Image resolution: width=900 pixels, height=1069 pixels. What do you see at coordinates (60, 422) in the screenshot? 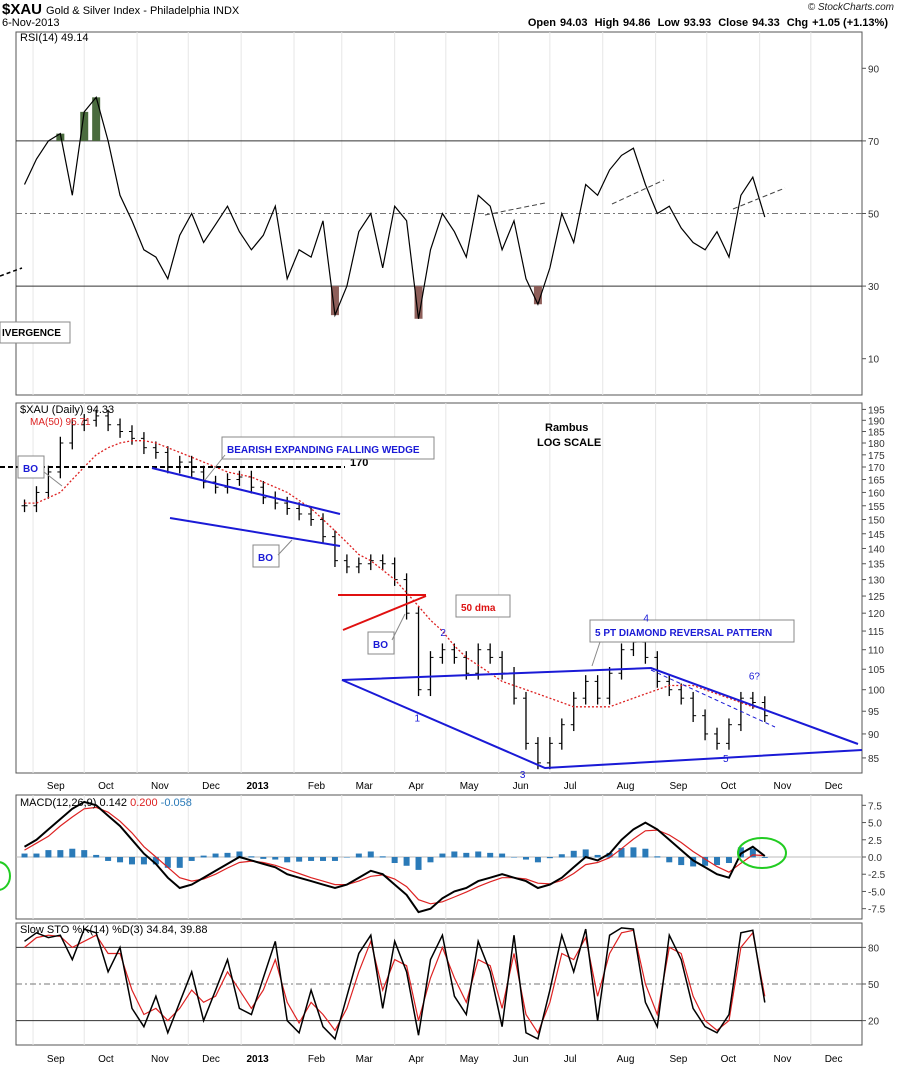
I see `ma50-legend: MA(50) 95.71` at bounding box center [60, 422].